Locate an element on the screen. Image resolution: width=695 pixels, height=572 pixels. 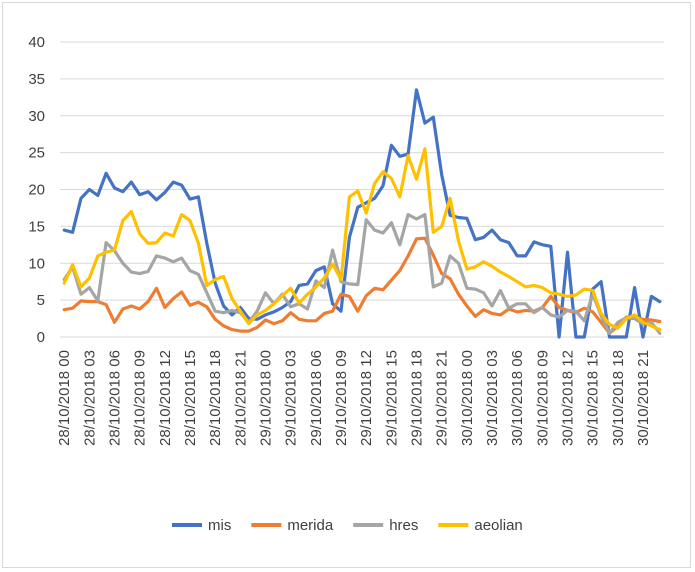
x-tick-label: 30/10/2018 03 is located at coordinates (492, 398).